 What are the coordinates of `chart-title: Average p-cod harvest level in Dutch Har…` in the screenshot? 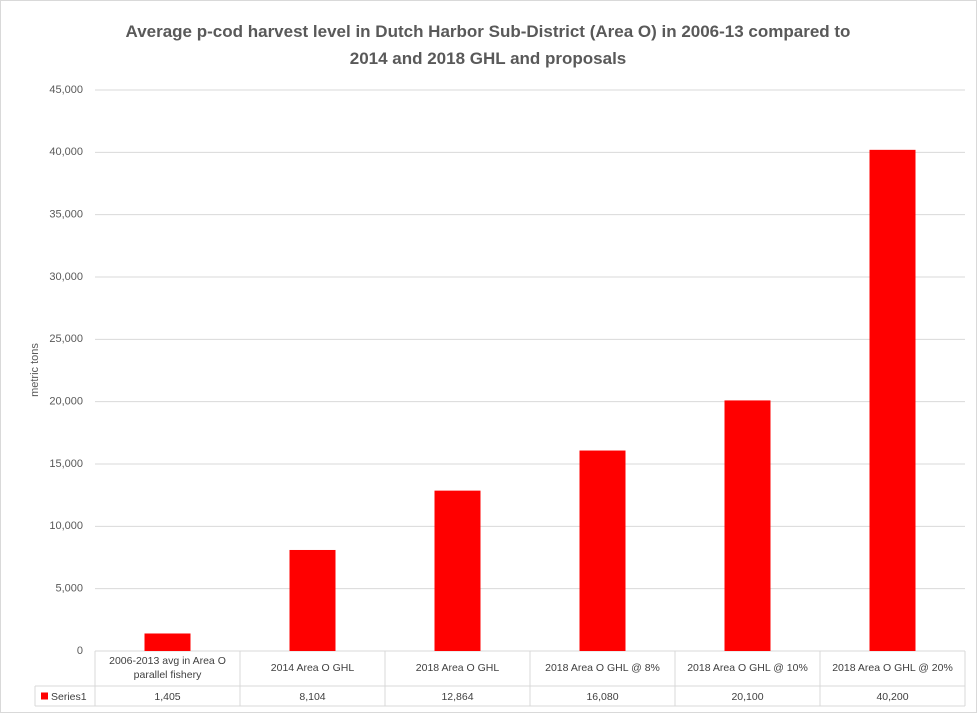 It's located at (488, 45).